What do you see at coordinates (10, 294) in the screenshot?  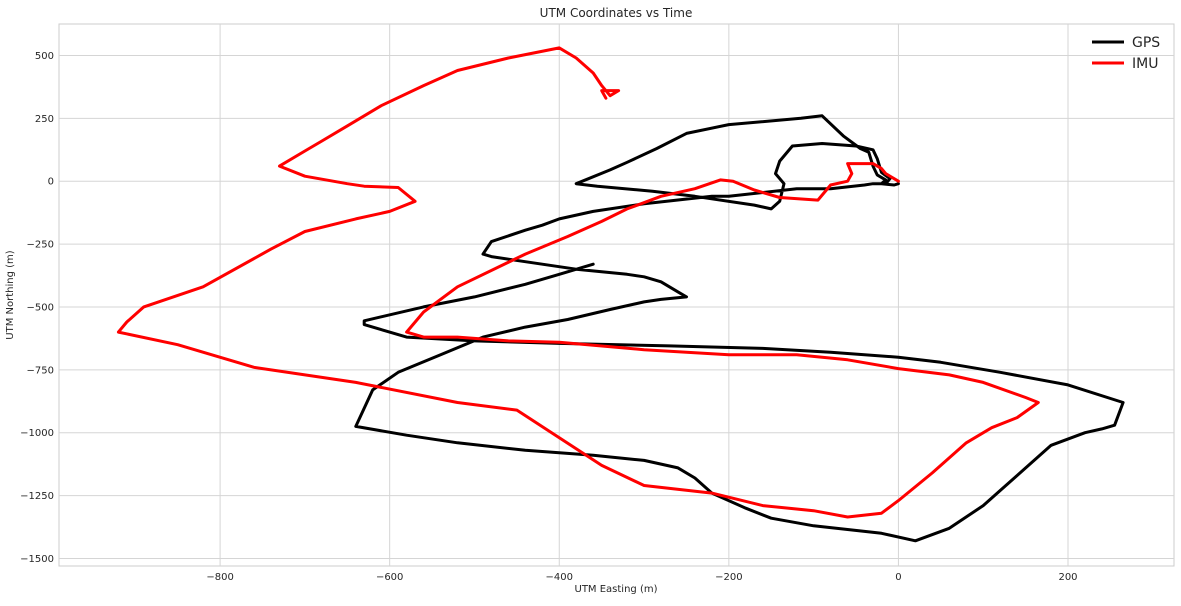 I see `y-axis-label: UTM Northing (m)` at bounding box center [10, 294].